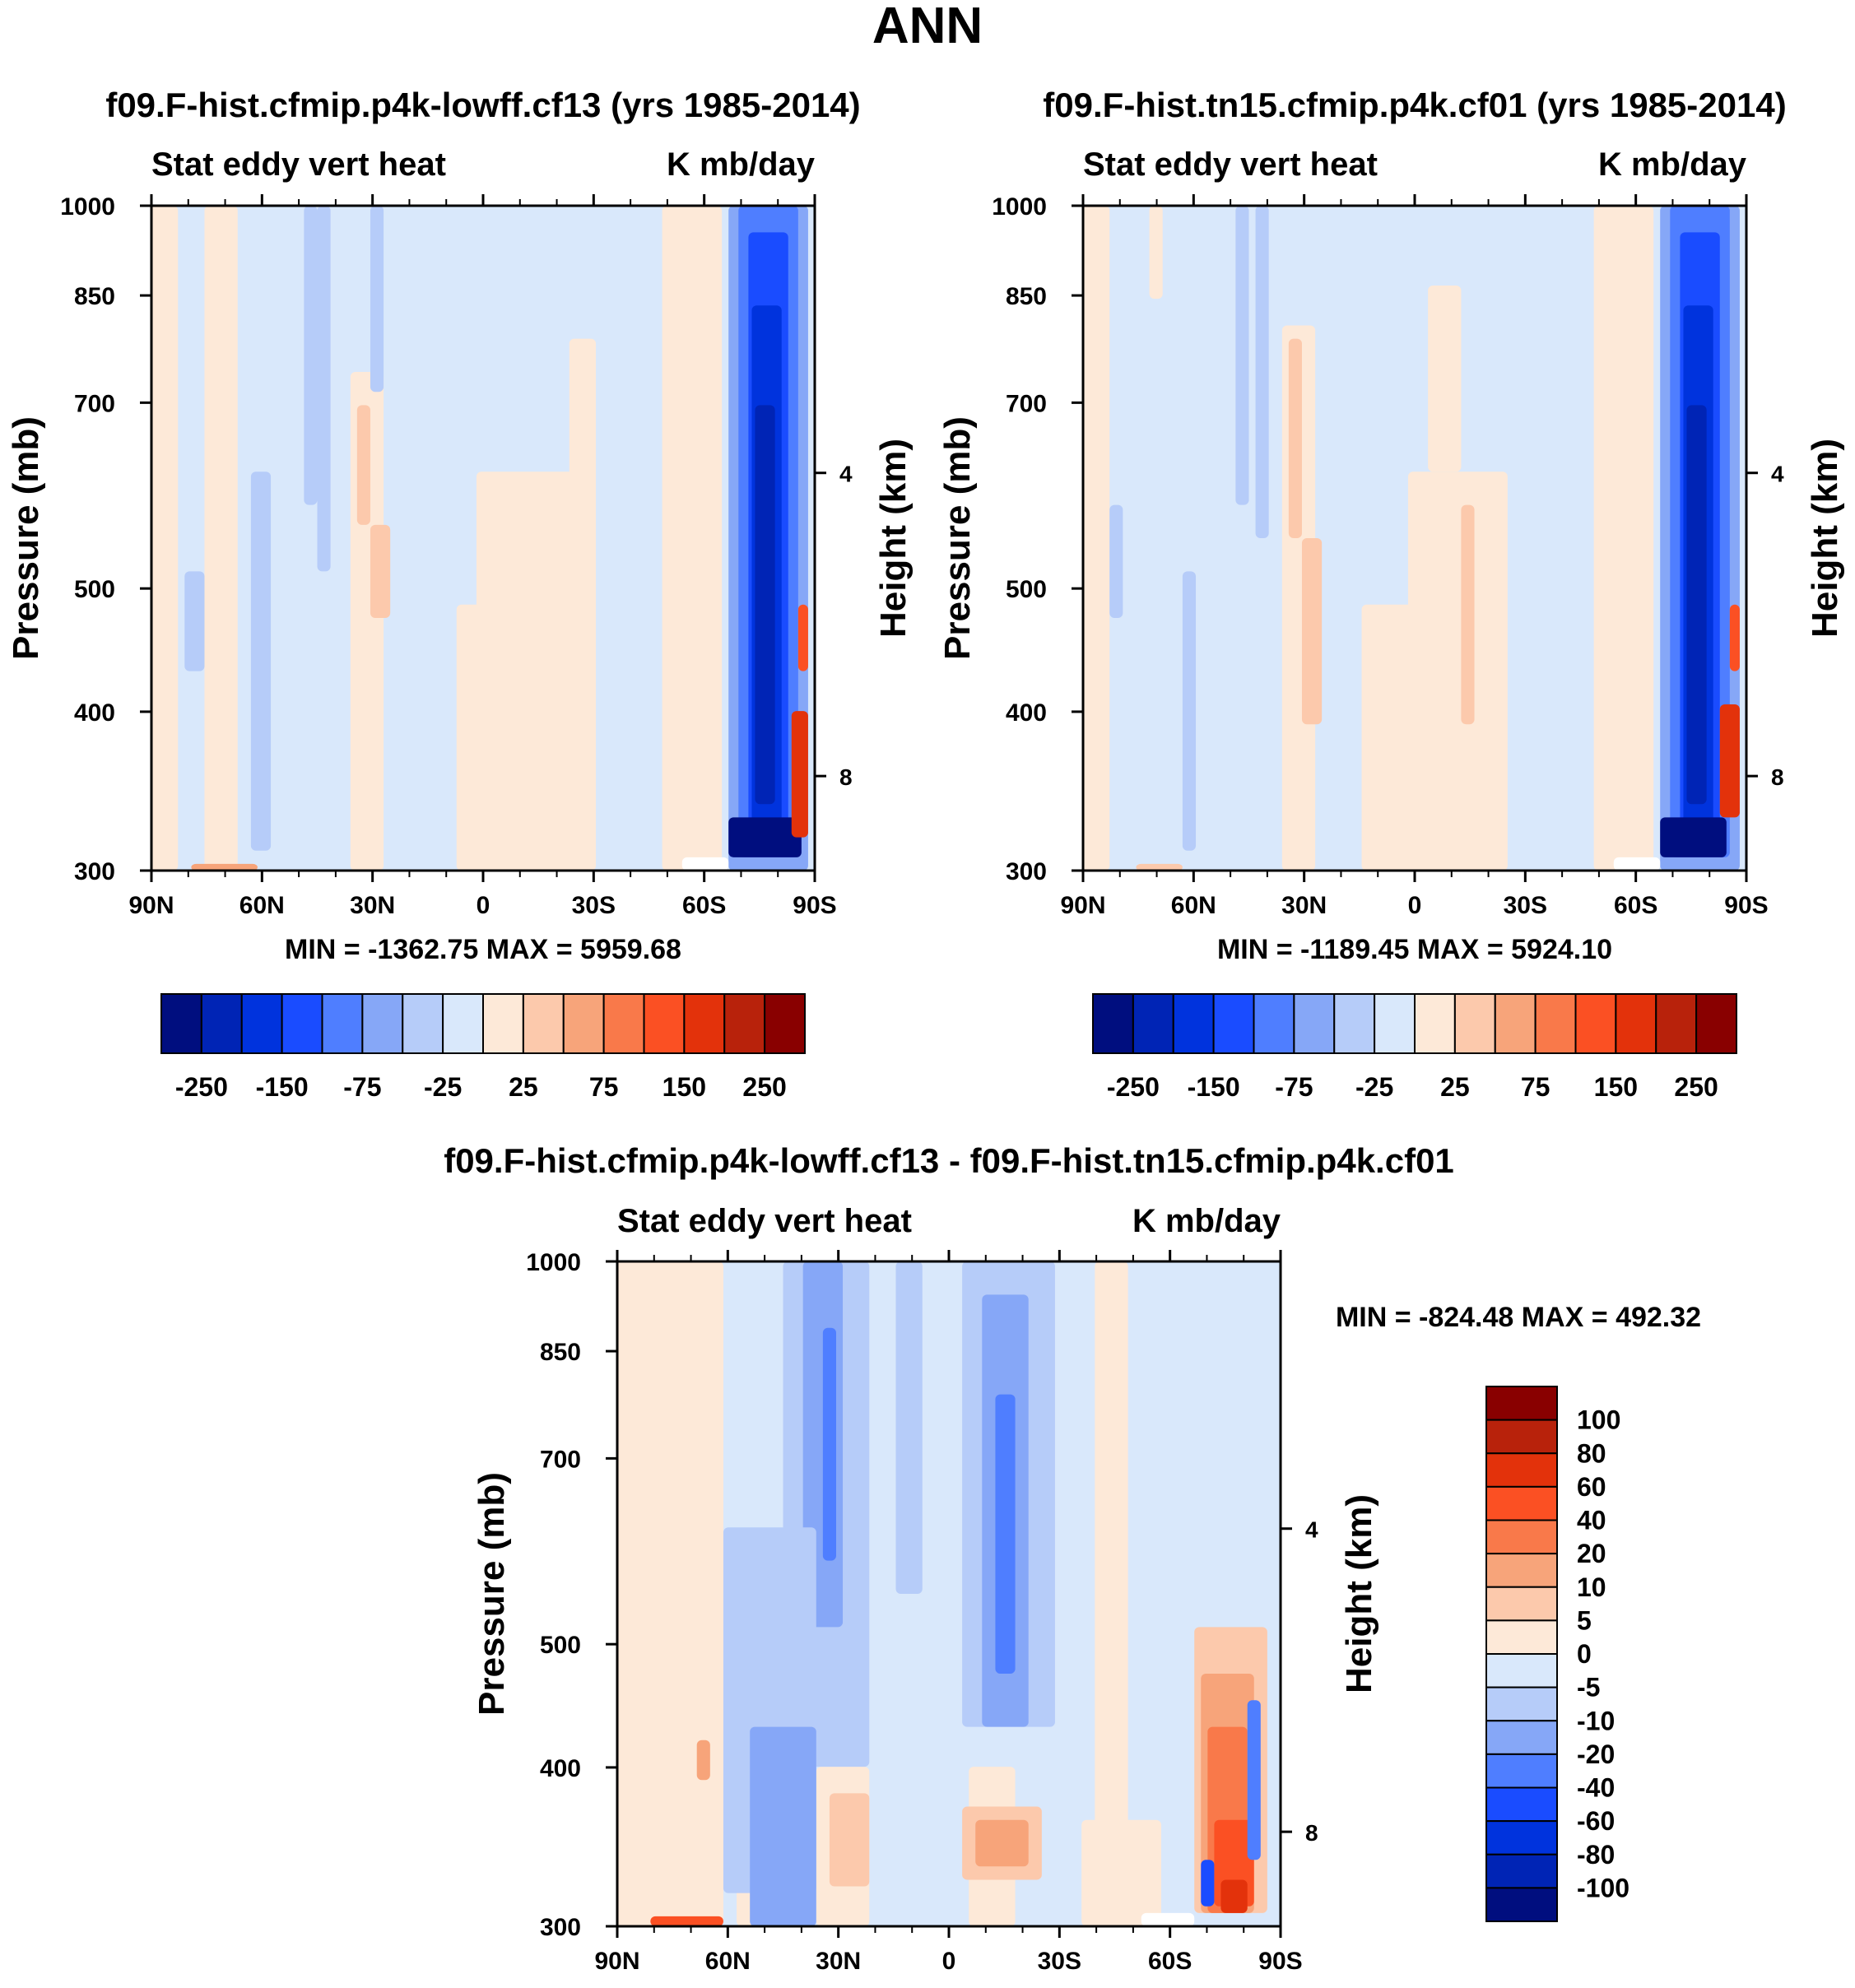 The width and height of the screenshot is (1855, 1988). Describe the element at coordinates (1596, 1821) in the screenshot. I see `colorbar-label: -60` at that location.